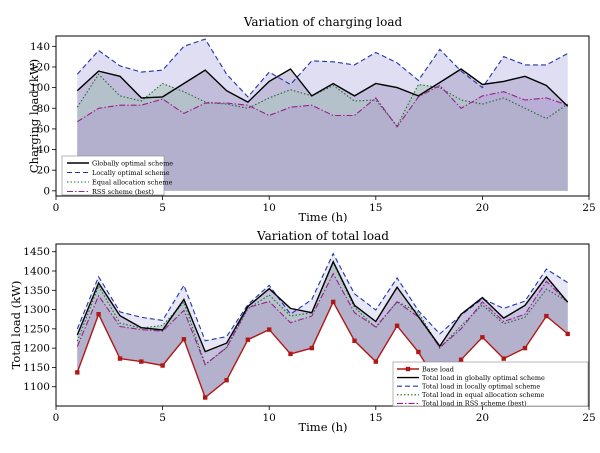 The width and height of the screenshot is (600, 453). What do you see at coordinates (123, 192) in the screenshot?
I see `chart1-legend-label-3: RSS scheme (best)` at bounding box center [123, 192].